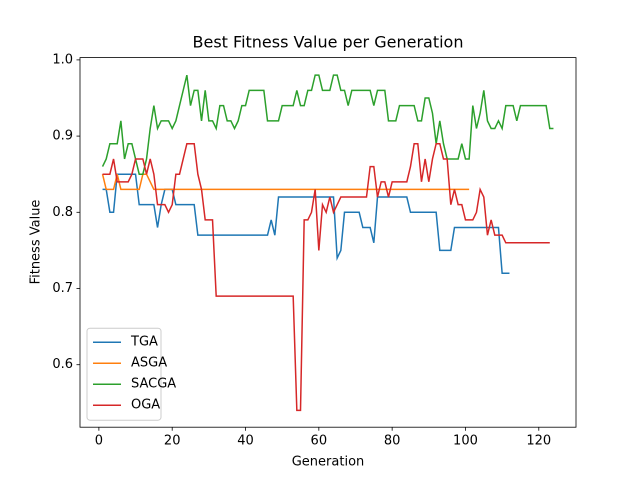 The image size is (640, 484). What do you see at coordinates (62, 212) in the screenshot?
I see `y-tick-label: 0.8` at bounding box center [62, 212].